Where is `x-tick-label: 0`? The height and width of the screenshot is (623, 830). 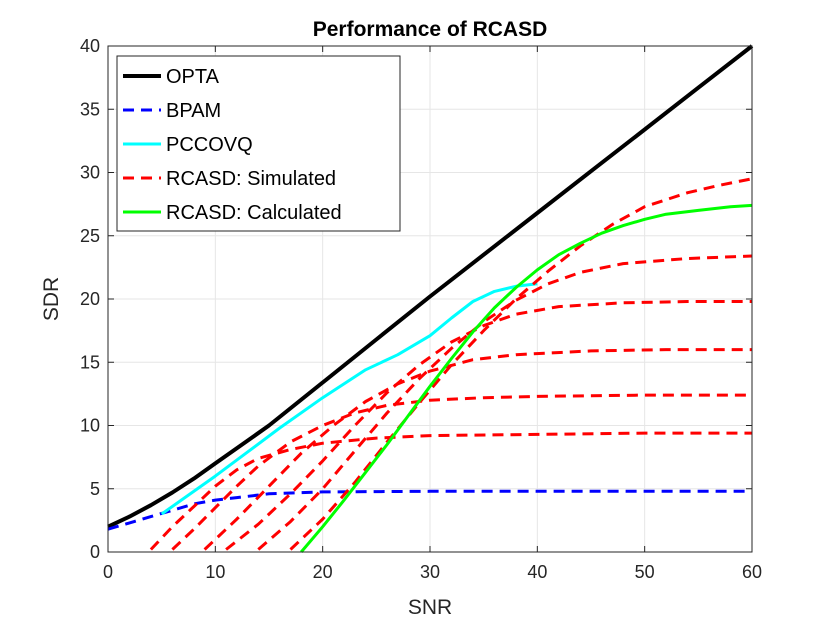 x-tick-label: 0 is located at coordinates (108, 572).